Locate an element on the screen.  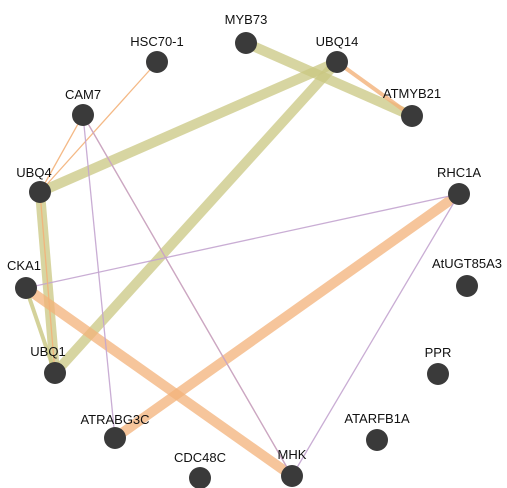
node-ubq4: UBQ4 is located at coordinates (34, 184).